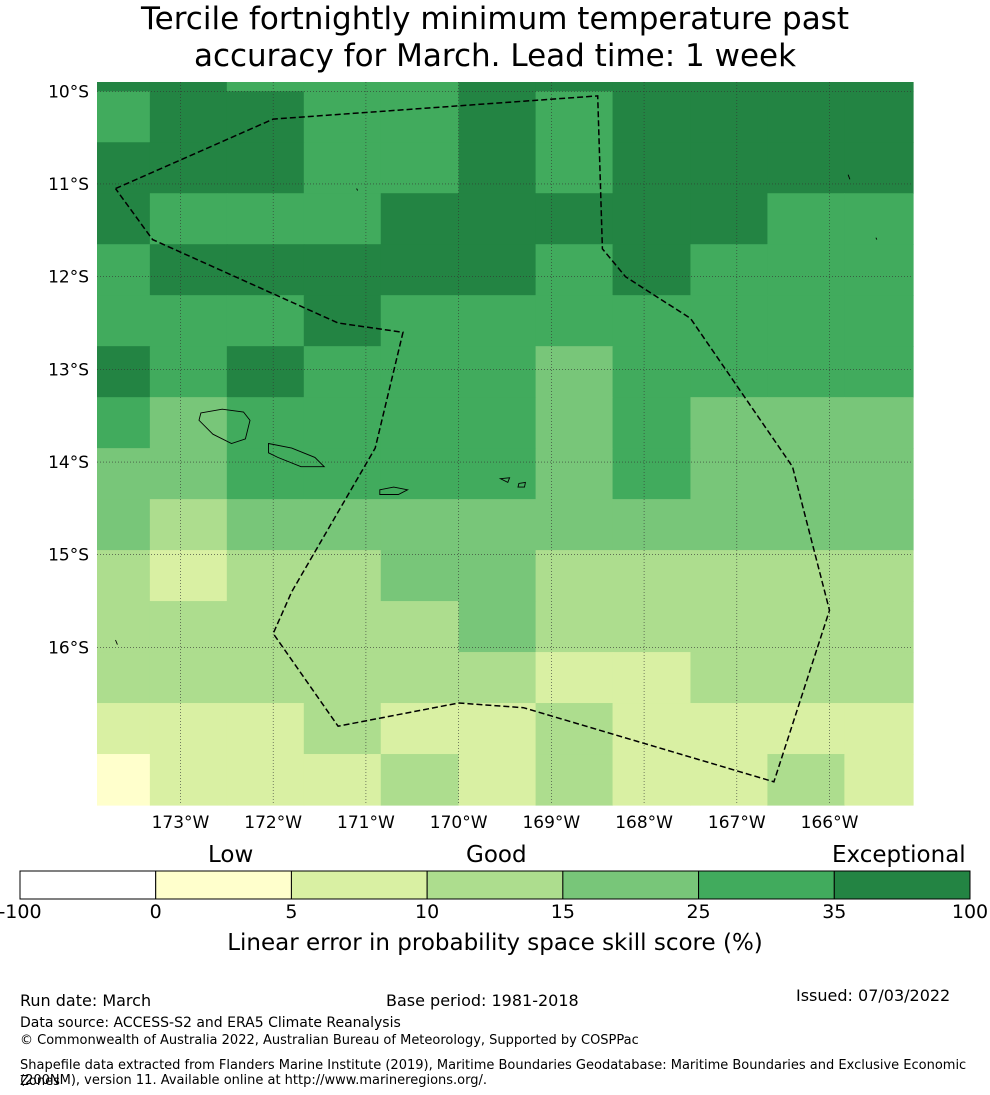  Describe the element at coordinates (551, 823) in the screenshot. I see `longitude-label: 169°W` at that location.